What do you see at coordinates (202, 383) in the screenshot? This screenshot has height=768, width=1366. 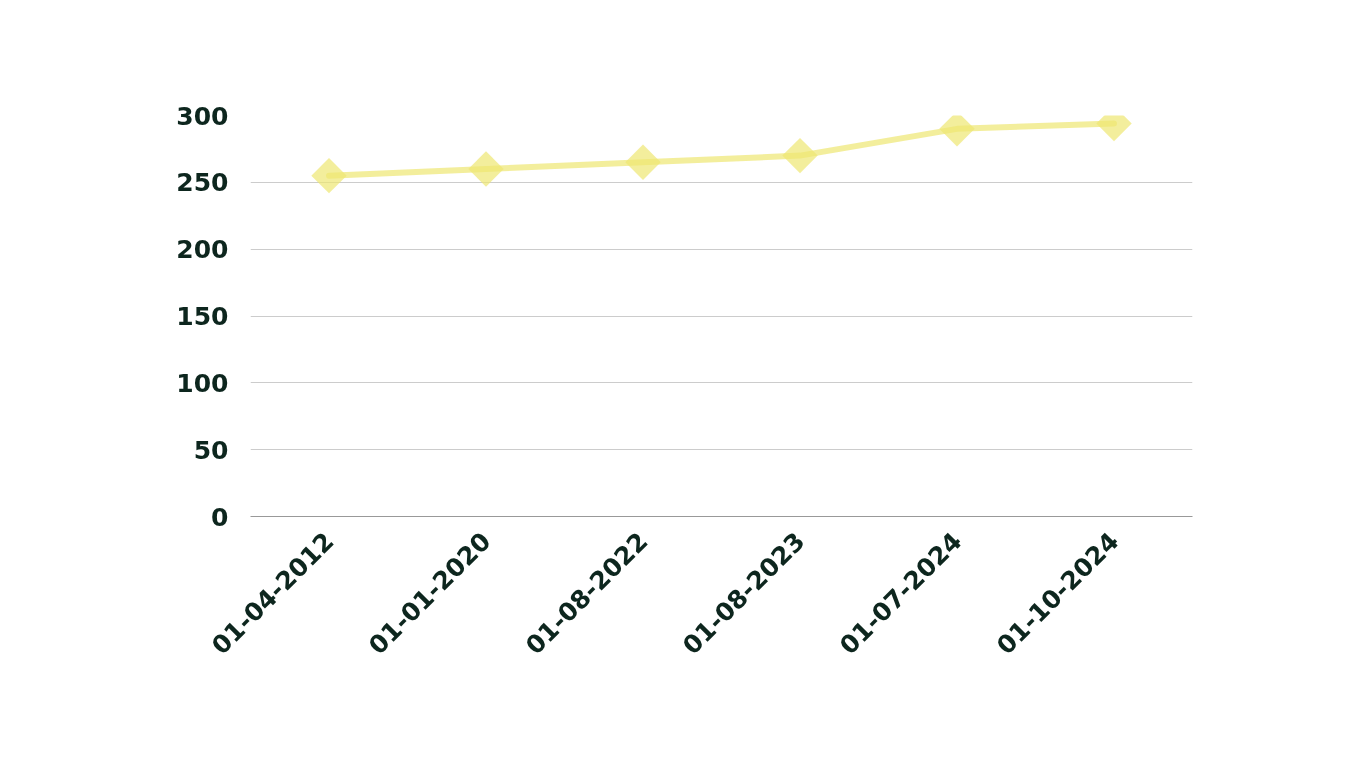 I see `y-tick-label: 100` at bounding box center [202, 383].